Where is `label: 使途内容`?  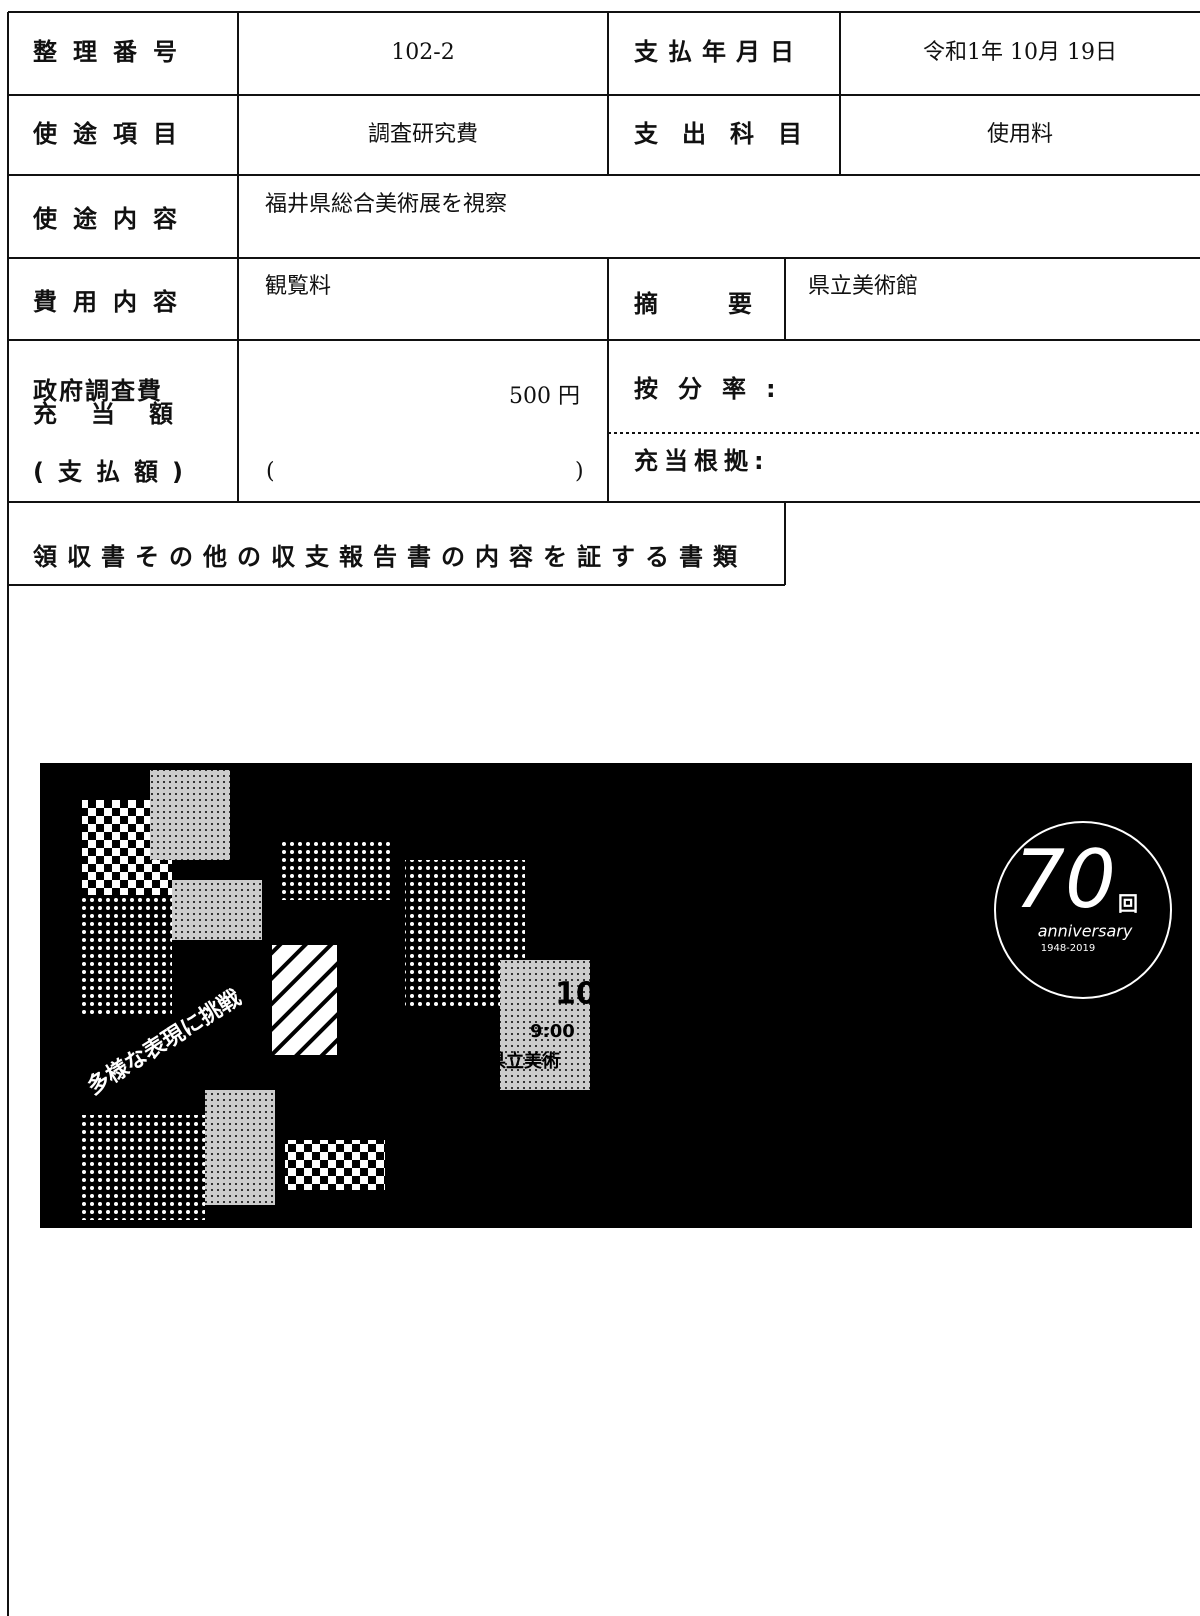 label: 使途内容 is located at coordinates (112, 219).